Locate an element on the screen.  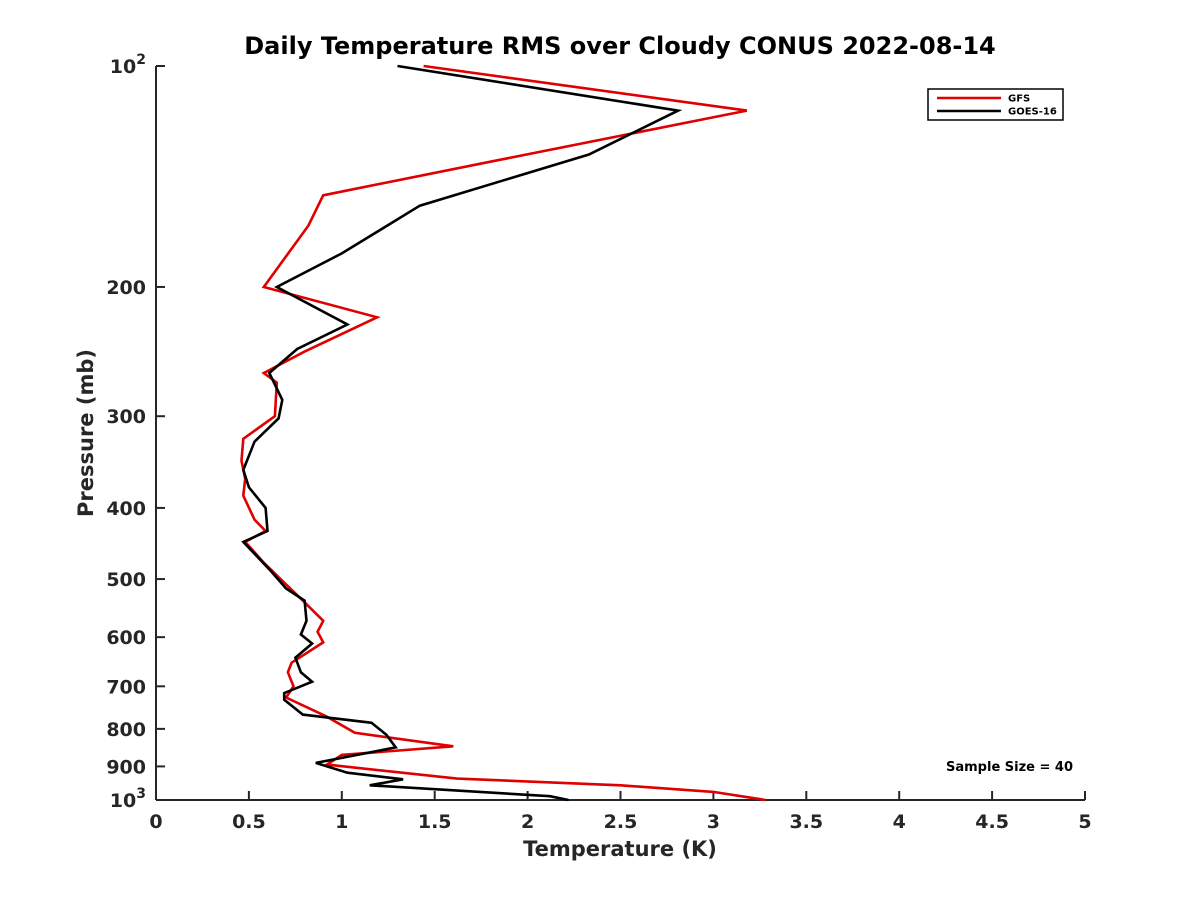
y-tick-label: 900 is located at coordinates (126, 767).